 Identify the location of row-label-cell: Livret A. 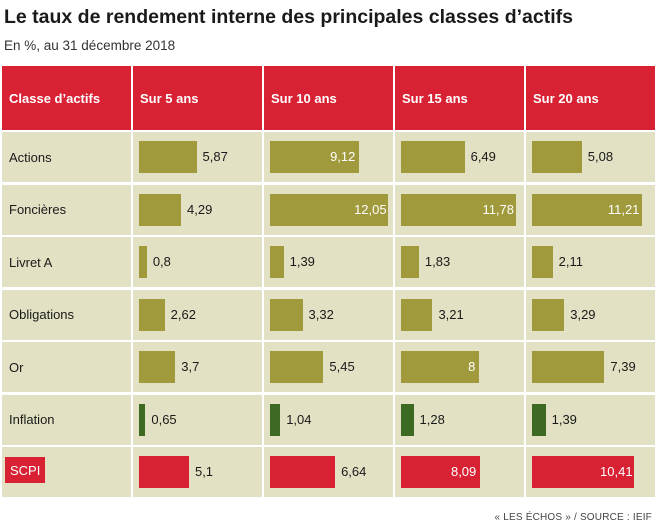
(66, 262).